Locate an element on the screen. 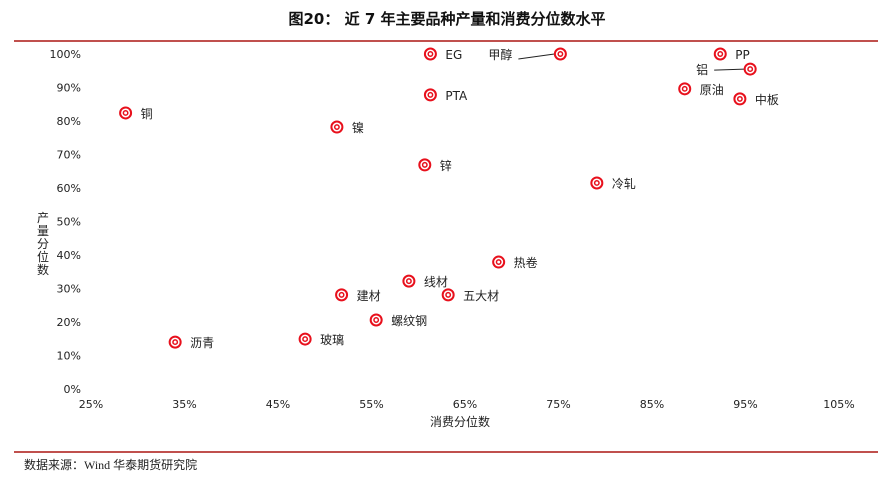  svg-text: 数 is located at coordinates (43, 269).